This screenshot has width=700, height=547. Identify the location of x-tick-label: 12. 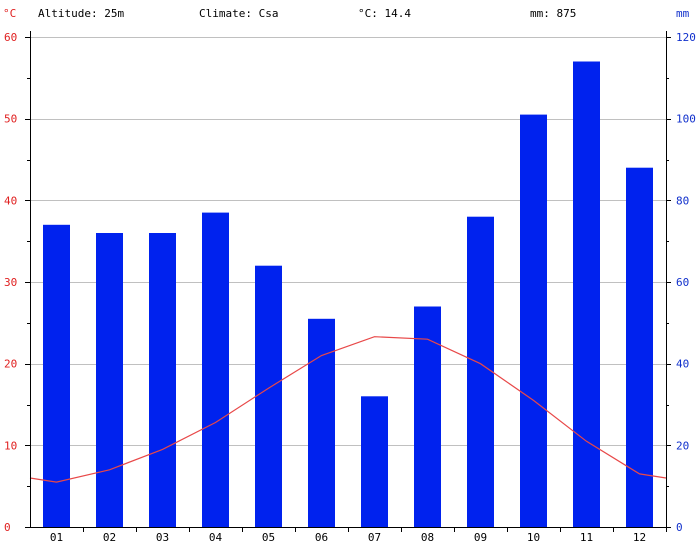
(639, 537).